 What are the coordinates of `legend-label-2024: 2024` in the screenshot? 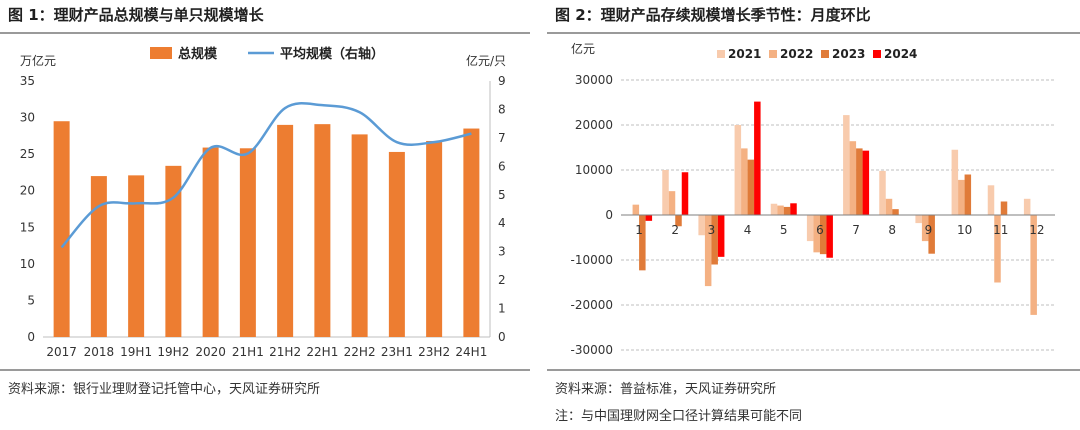 It's located at (900, 54).